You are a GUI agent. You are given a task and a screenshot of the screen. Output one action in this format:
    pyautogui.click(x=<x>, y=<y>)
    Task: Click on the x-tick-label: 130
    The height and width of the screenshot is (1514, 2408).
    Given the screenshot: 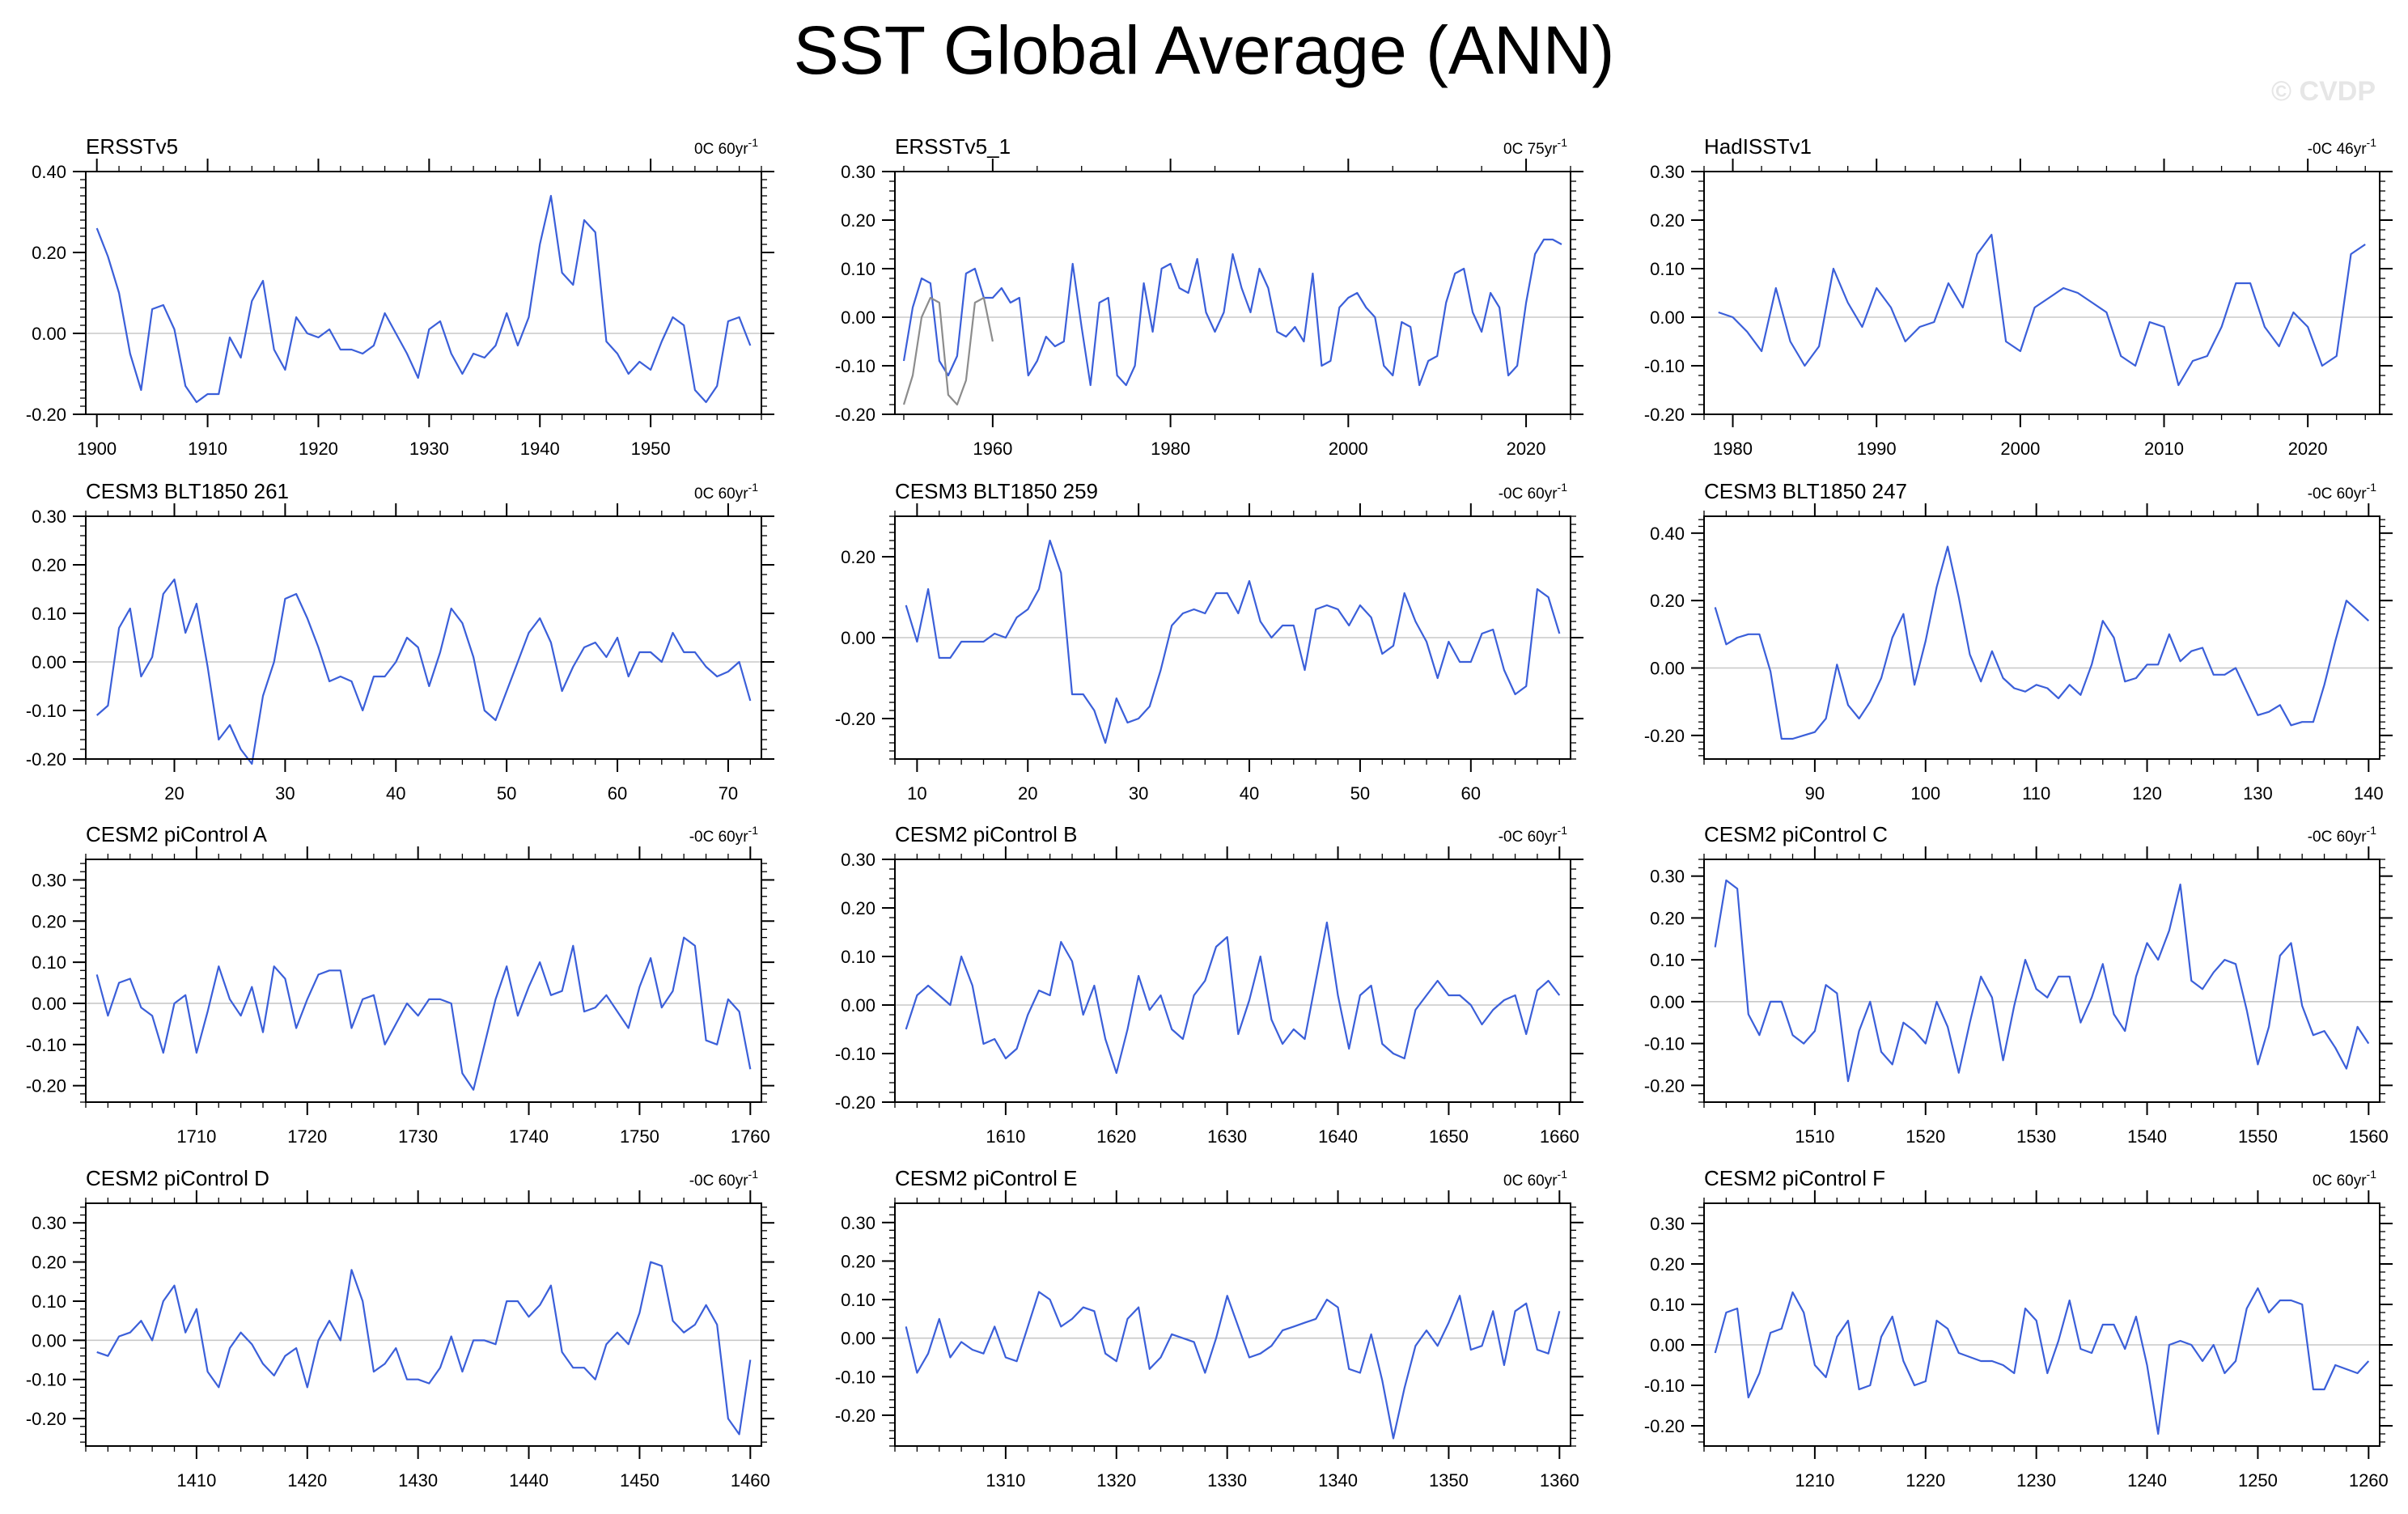 What is the action you would take?
    pyautogui.click(x=2258, y=793)
    